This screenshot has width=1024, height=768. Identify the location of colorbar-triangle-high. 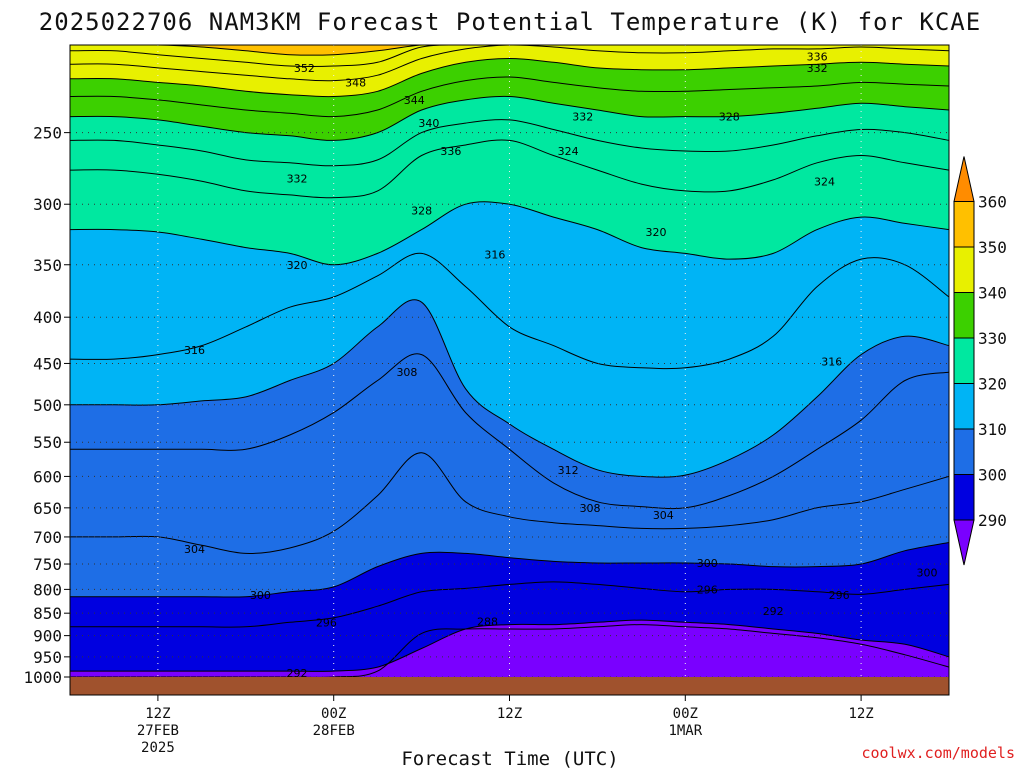
(964, 179).